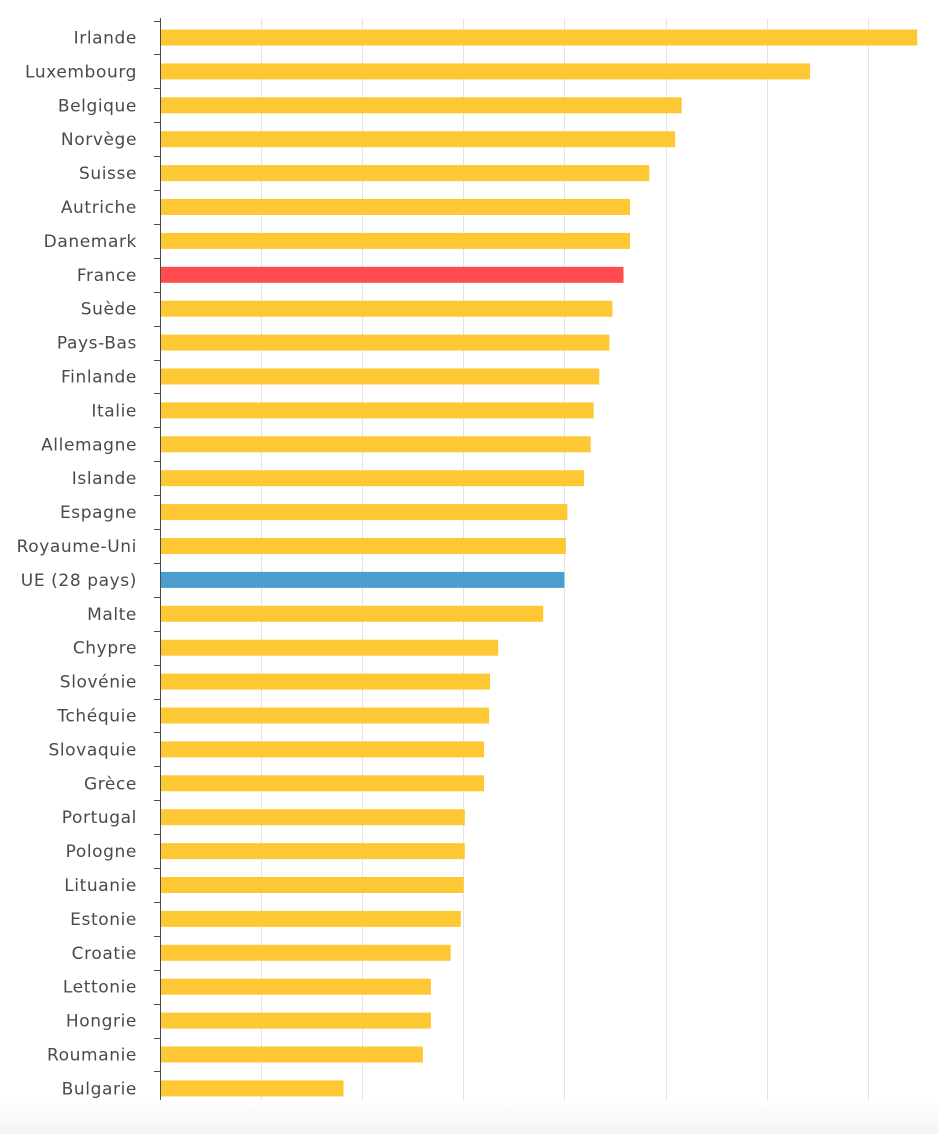 The image size is (938, 1134). What do you see at coordinates (352, 613) in the screenshot?
I see `bar-malte` at bounding box center [352, 613].